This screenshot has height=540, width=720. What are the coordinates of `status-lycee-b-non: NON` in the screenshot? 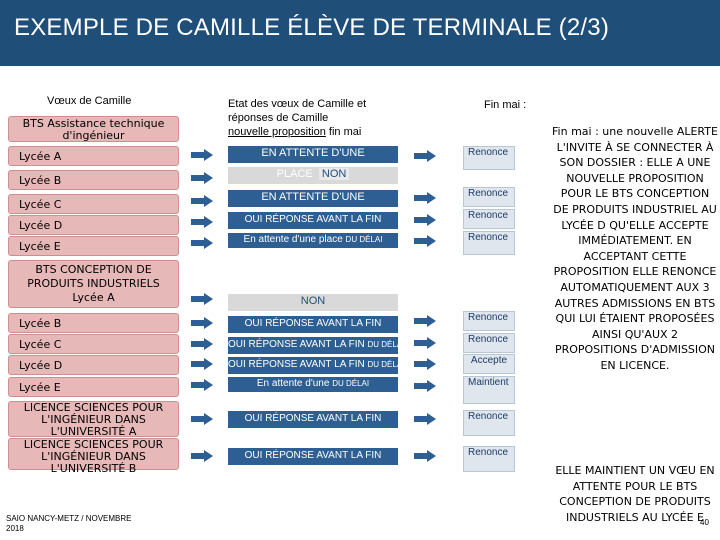 It's located at (334, 174).